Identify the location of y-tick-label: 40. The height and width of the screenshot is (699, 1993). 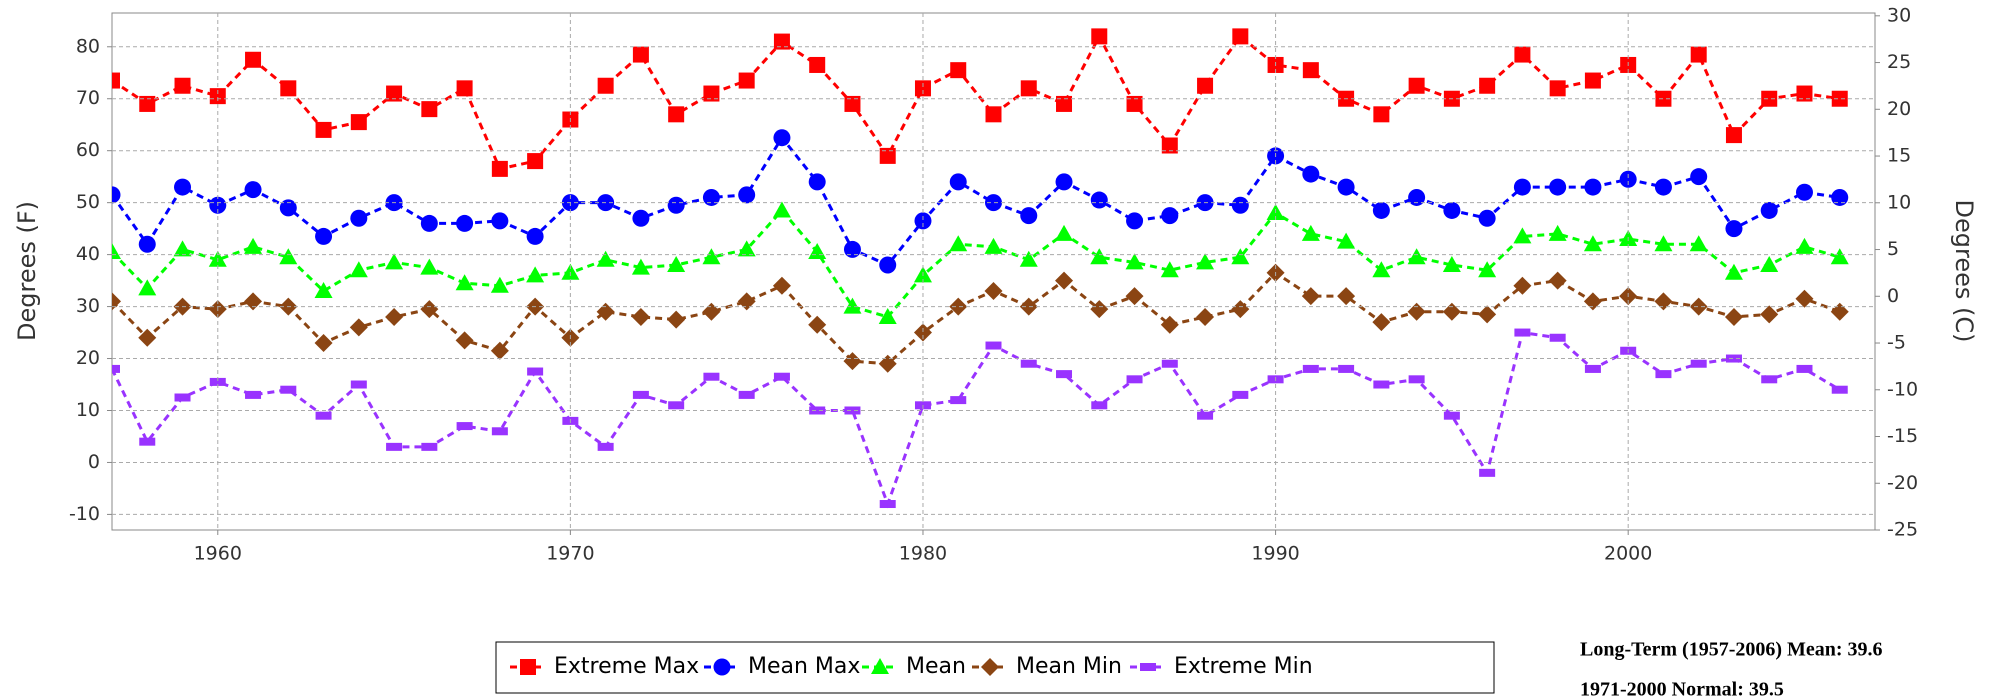
(88, 254).